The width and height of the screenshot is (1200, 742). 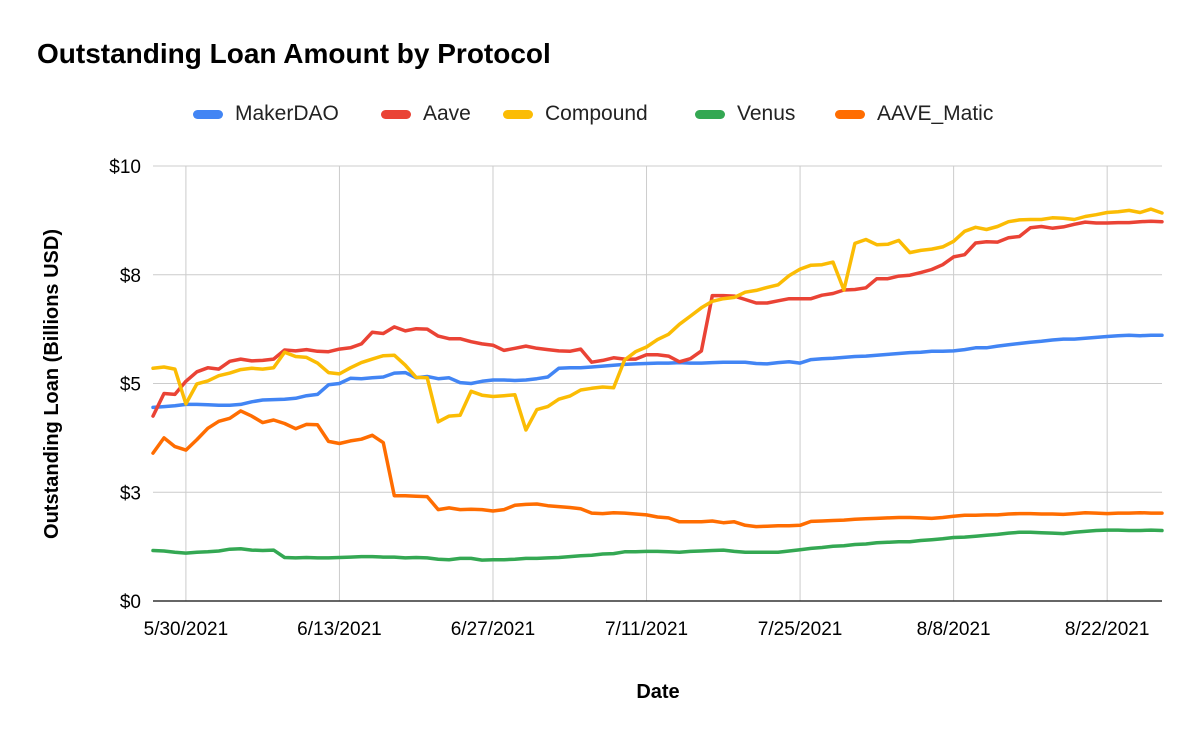 What do you see at coordinates (52, 384) in the screenshot?
I see `y-axis-title: Outstanding Loan (Billions USD)` at bounding box center [52, 384].